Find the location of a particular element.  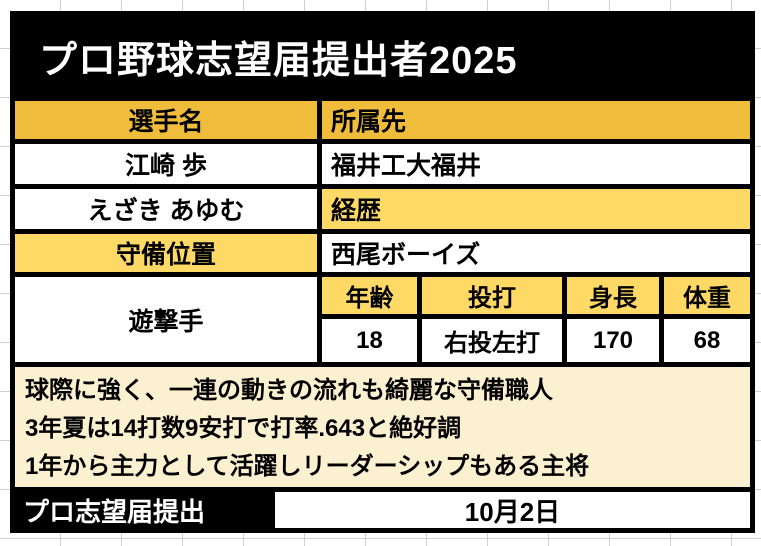

name-row: 江崎 歩 福井工大福井 is located at coordinates (382, 164).